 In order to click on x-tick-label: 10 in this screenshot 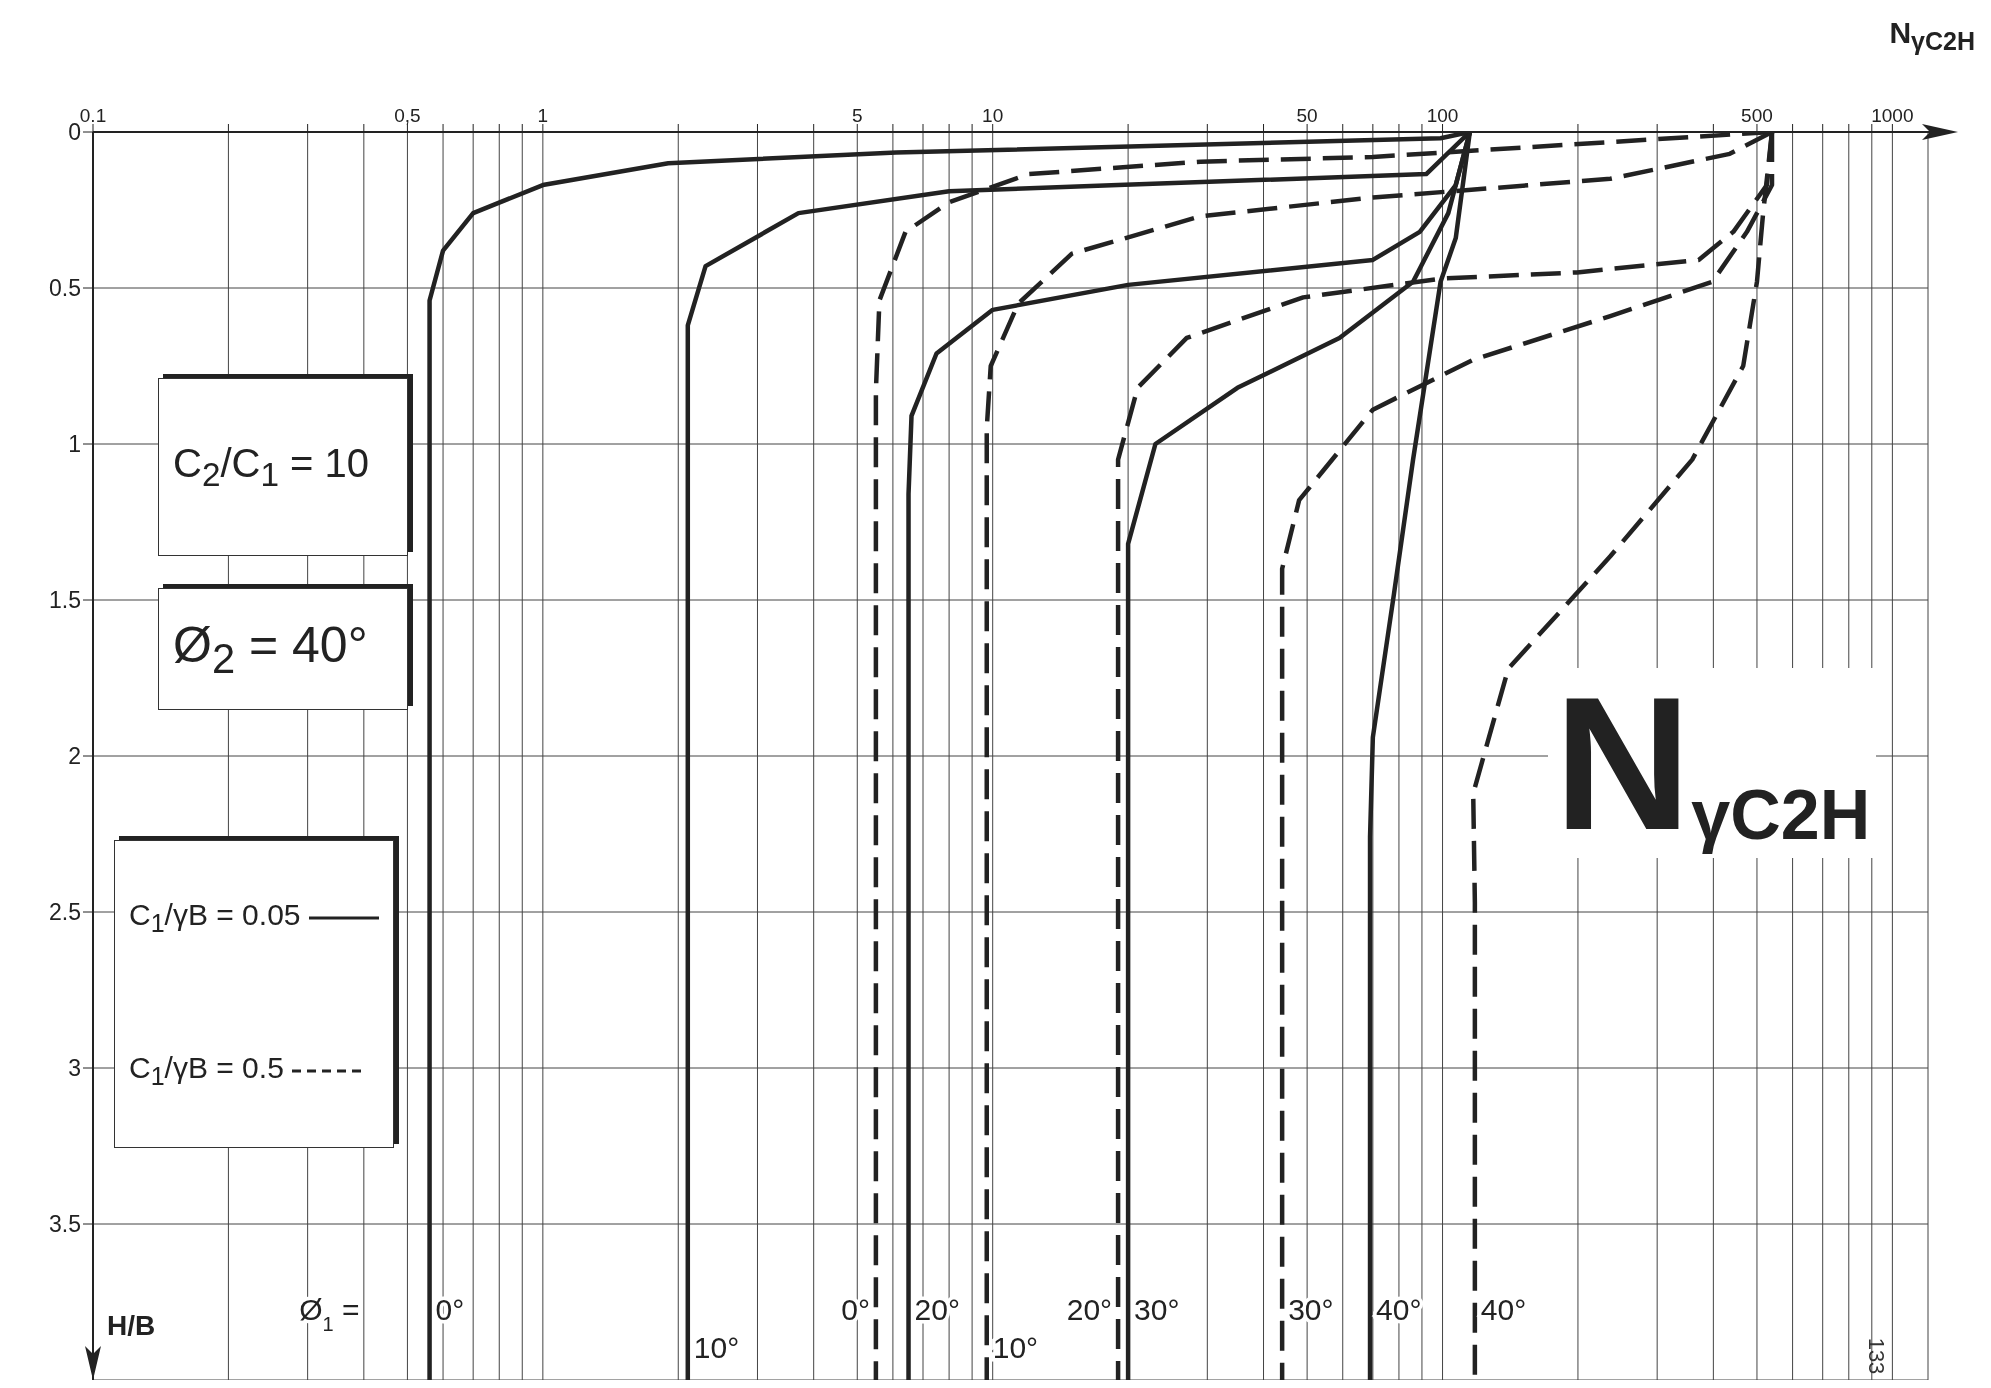, I will do `click(993, 115)`.